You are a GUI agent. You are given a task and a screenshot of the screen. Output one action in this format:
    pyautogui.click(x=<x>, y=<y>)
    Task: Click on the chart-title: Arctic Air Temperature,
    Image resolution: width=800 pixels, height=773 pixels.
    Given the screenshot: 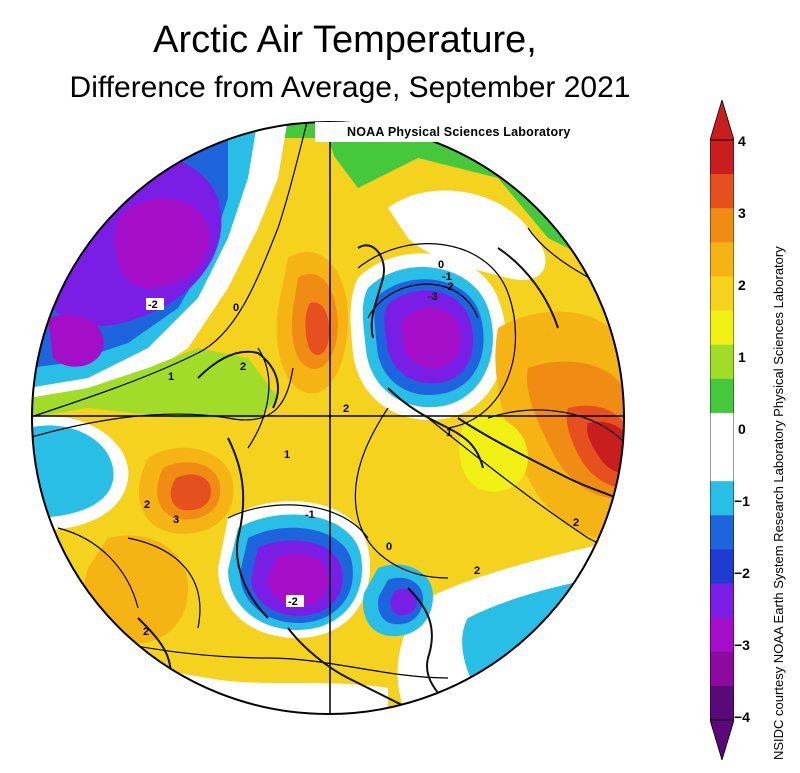 What is the action you would take?
    pyautogui.click(x=345, y=40)
    